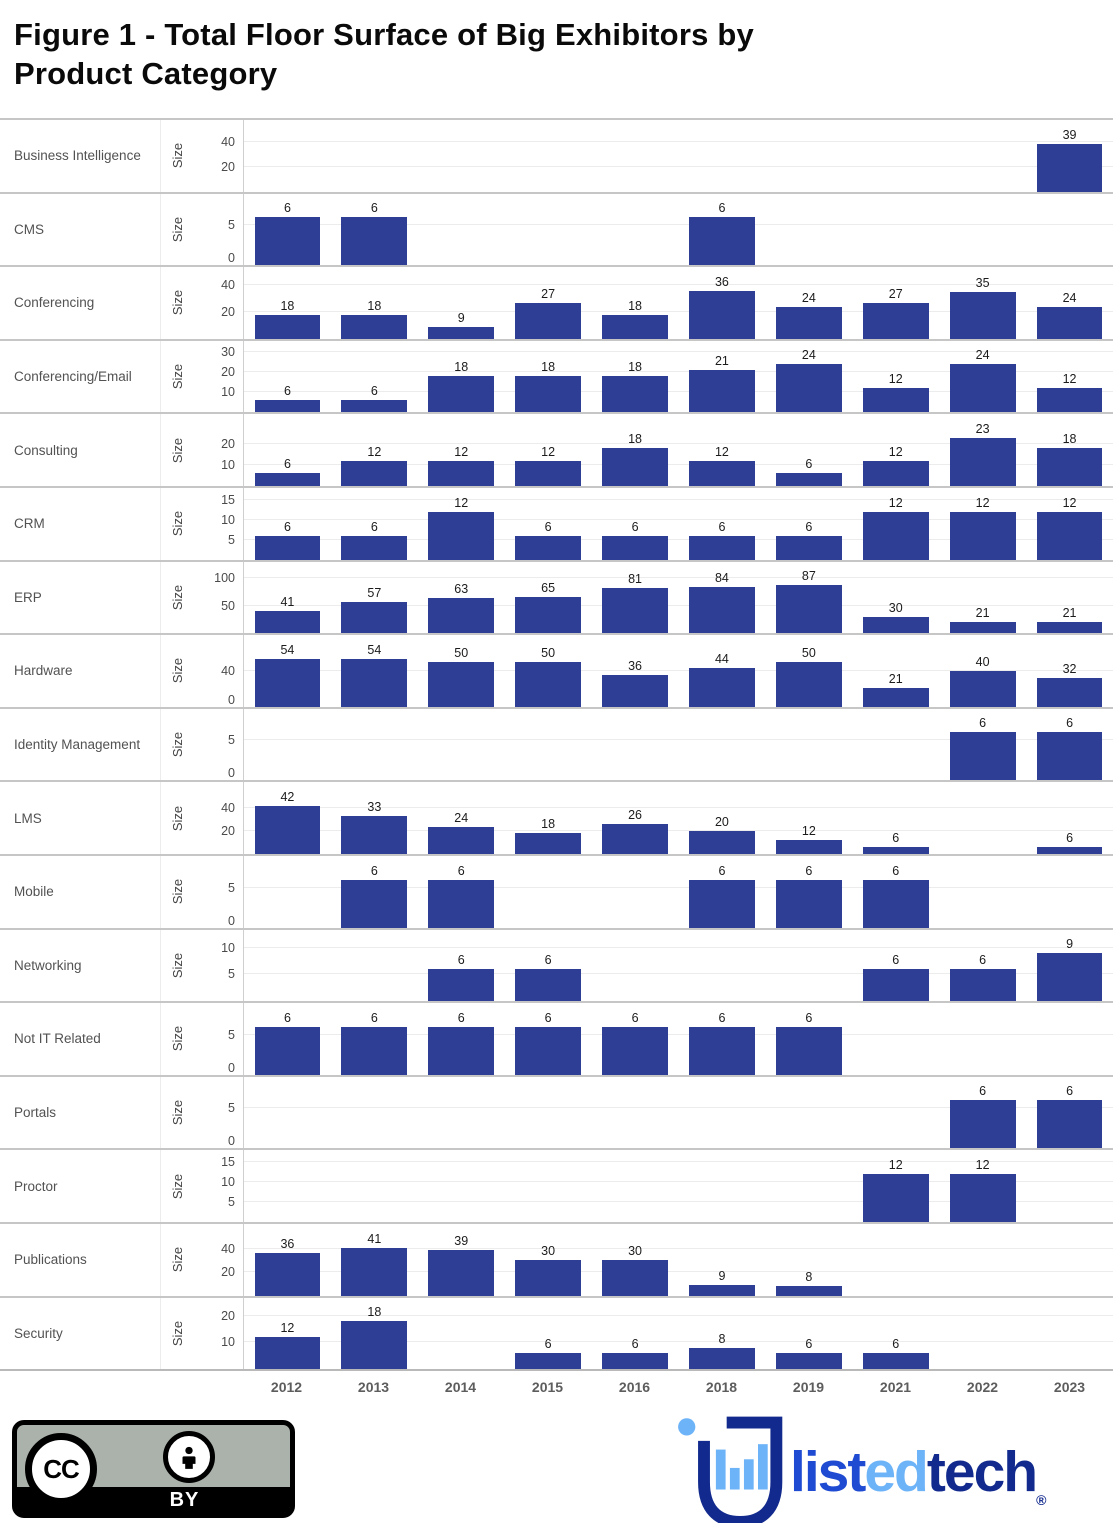 The height and width of the screenshot is (1529, 1113). What do you see at coordinates (228, 1248) in the screenshot?
I see `y-tick-label: 40` at bounding box center [228, 1248].